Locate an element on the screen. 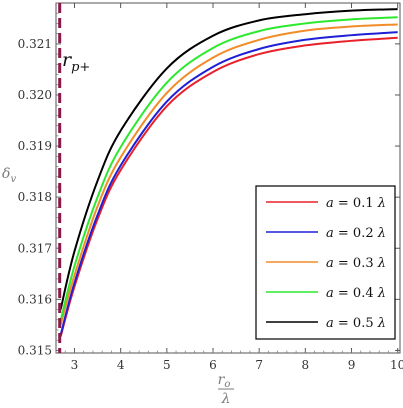 This screenshot has height=408, width=403. x-tick-label: 6 is located at coordinates (213, 365).